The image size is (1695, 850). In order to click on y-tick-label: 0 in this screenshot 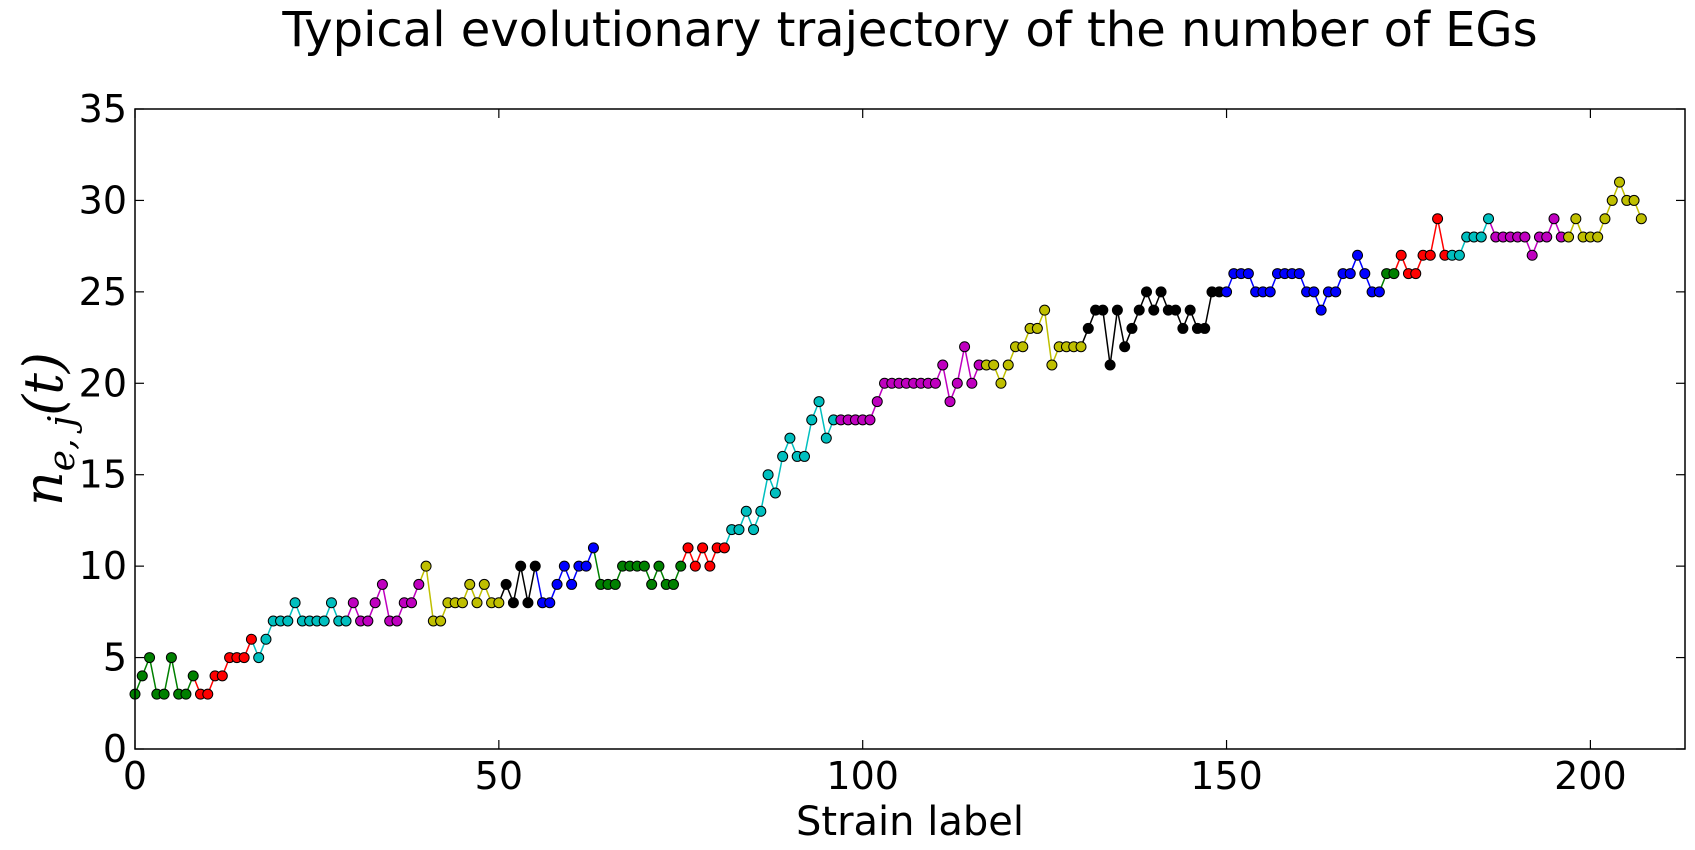, I will do `click(115, 749)`.